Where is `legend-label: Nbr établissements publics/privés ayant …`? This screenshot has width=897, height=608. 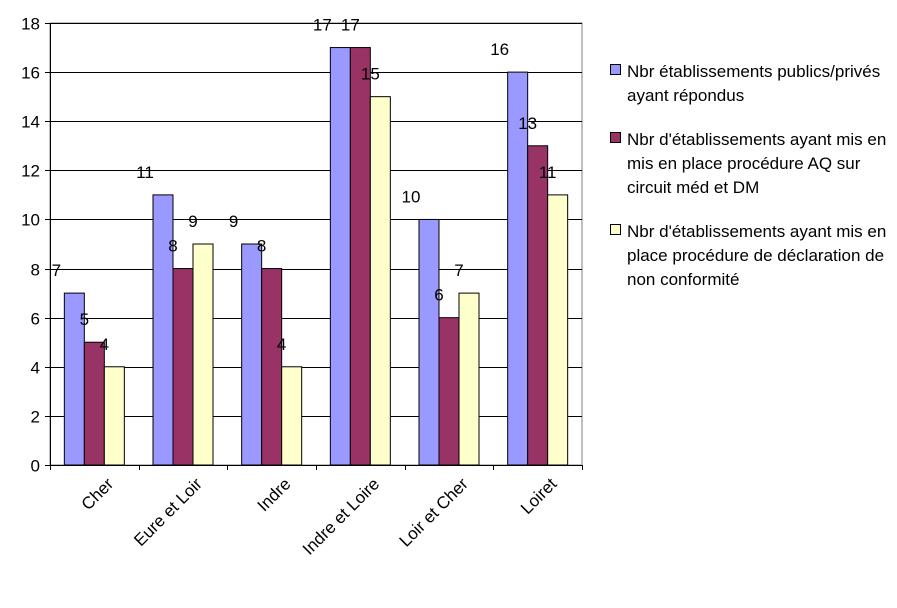 legend-label: Nbr établissements publics/privés ayant … is located at coordinates (754, 83).